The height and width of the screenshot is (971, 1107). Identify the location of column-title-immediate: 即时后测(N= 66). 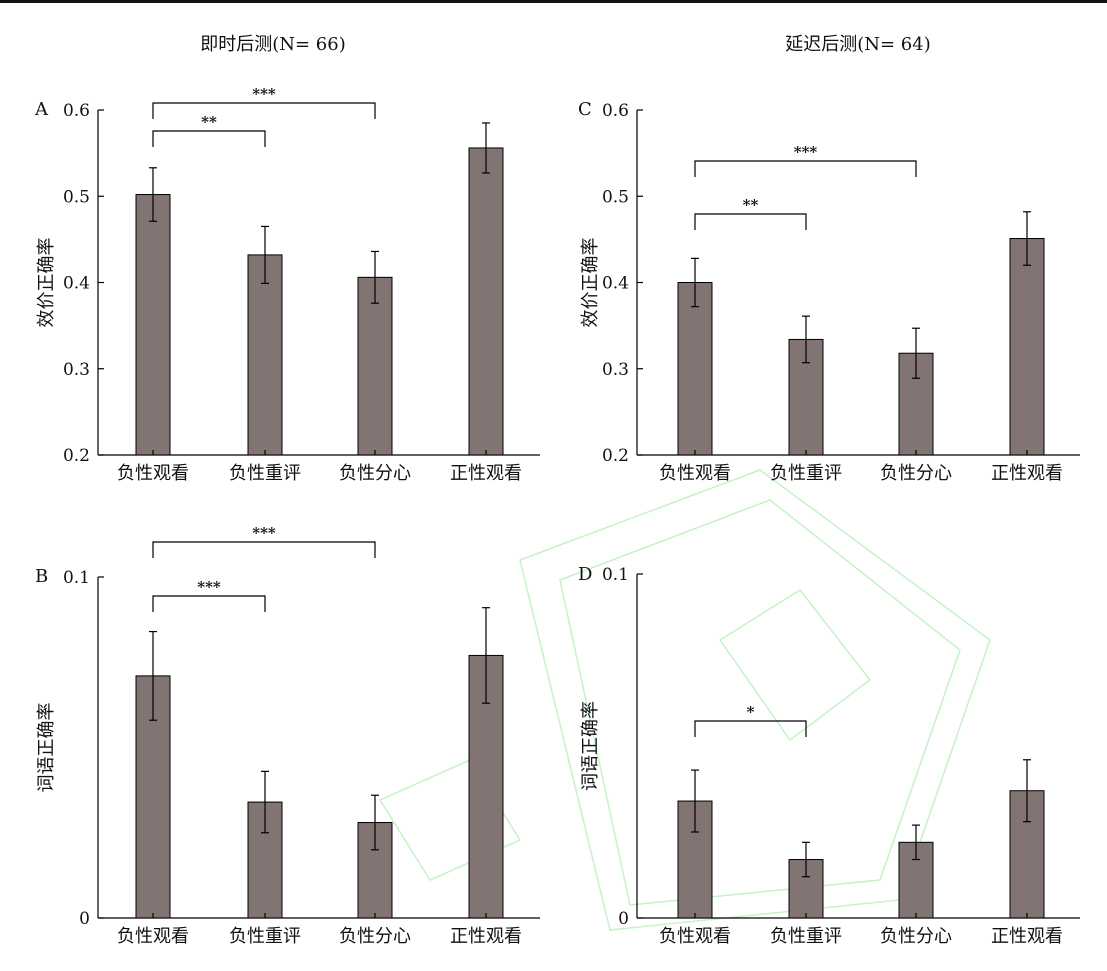
(273, 44).